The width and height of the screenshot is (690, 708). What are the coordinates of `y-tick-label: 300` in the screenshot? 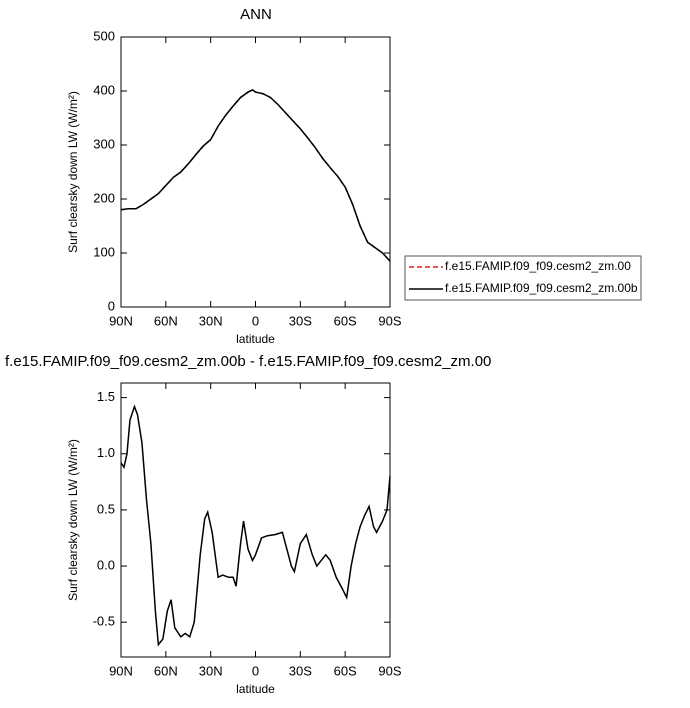 It's located at (104, 143).